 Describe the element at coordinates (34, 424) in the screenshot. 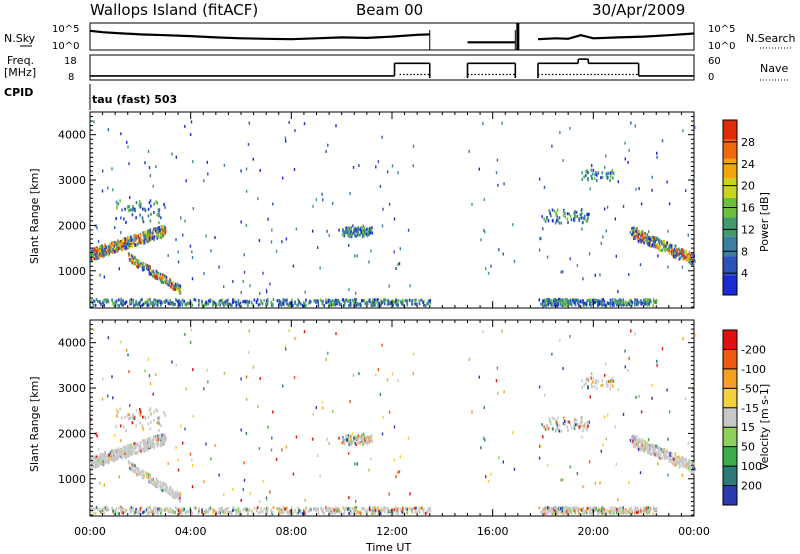

I see `velocity-y-axis-label: Slant Range [km]` at that location.